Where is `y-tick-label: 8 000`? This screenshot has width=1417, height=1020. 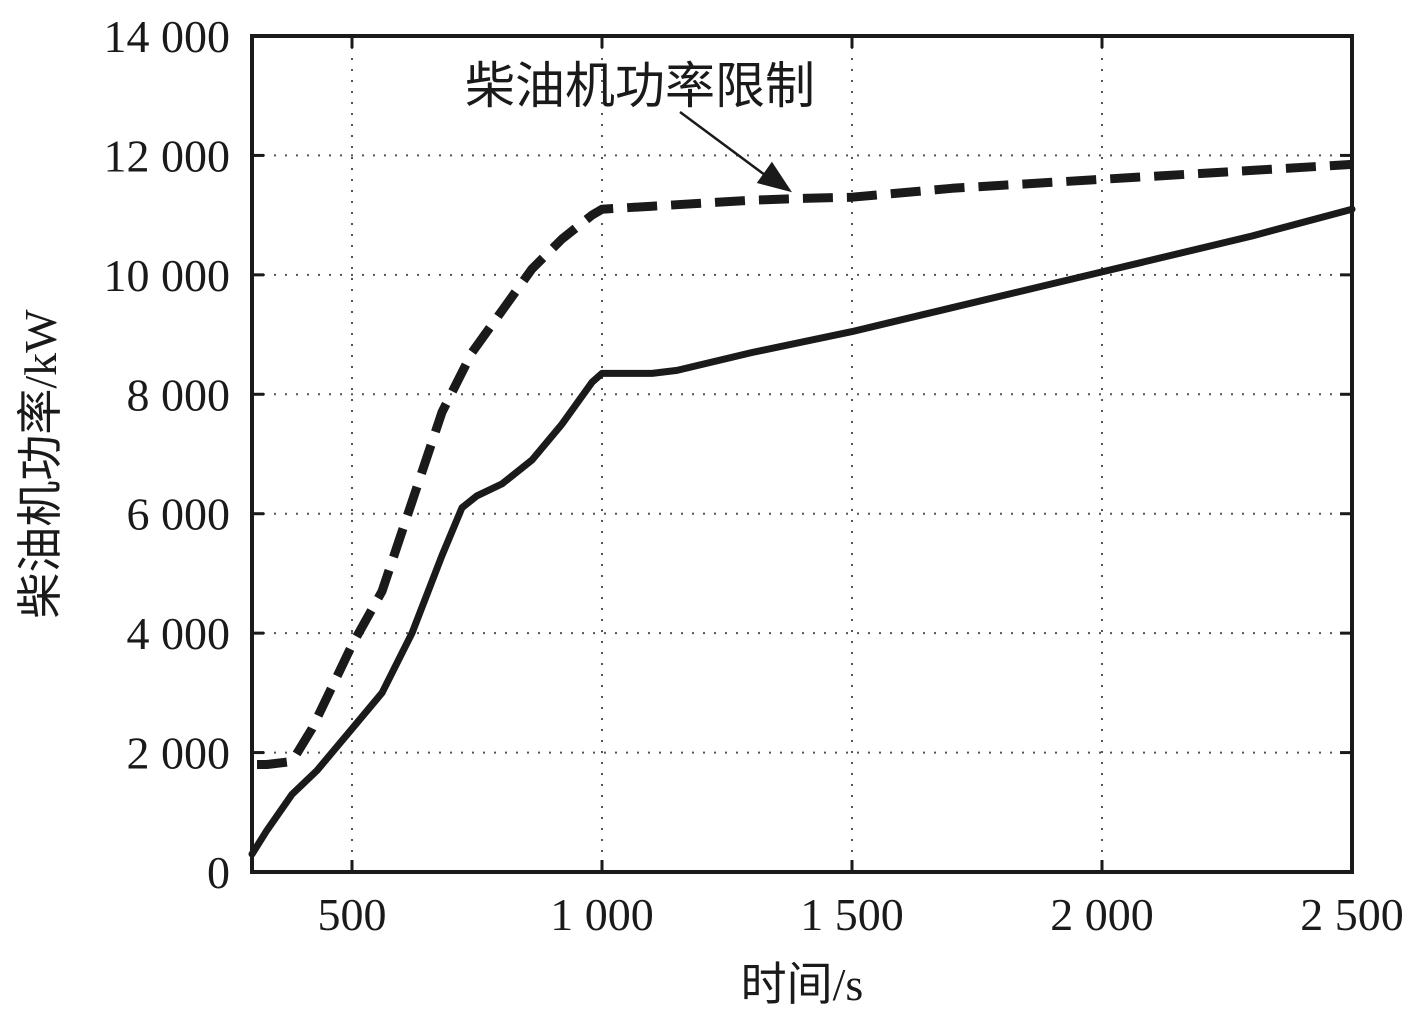
y-tick-label: 8 000 is located at coordinates (179, 394).